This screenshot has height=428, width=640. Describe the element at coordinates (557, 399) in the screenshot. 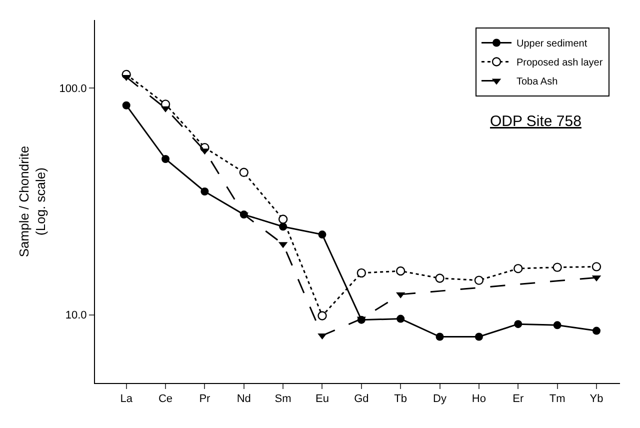

I see `x-tick-label: Tm` at that location.